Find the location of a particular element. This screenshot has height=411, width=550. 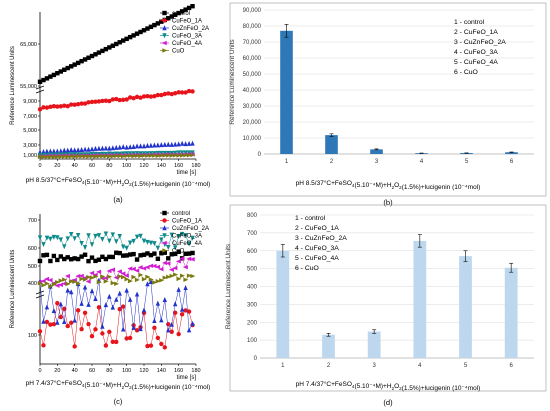

text-part: (1.5%)+lucigenin (10⁻⁴mol) is located at coordinates (441, 388).